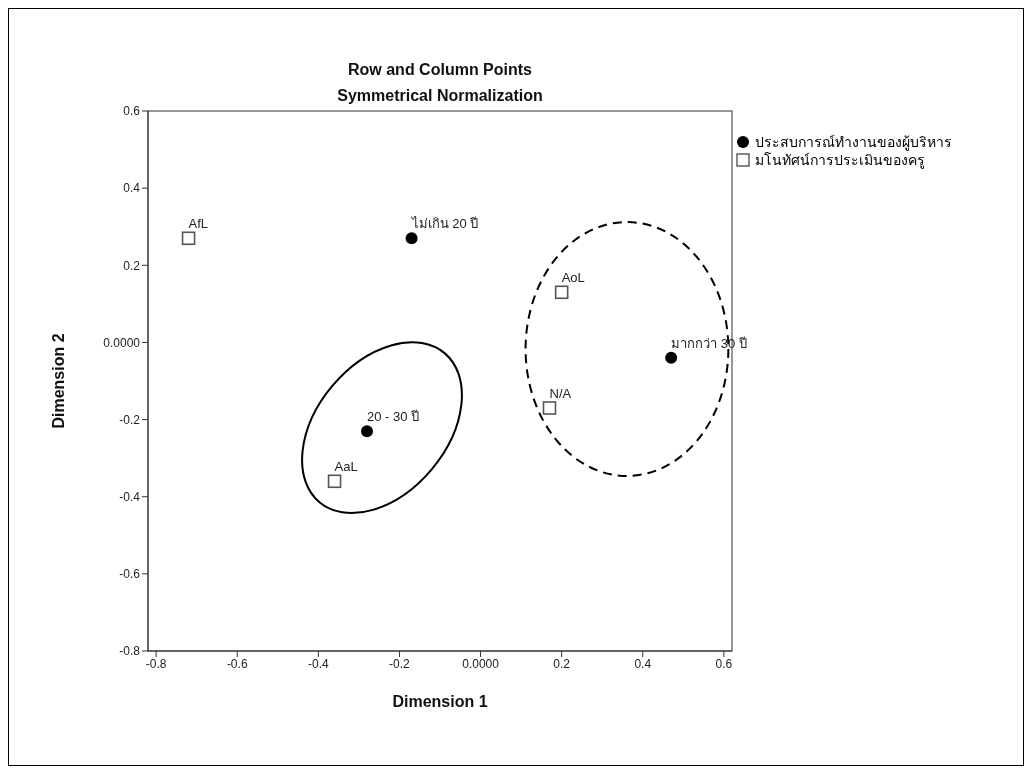 The width and height of the screenshot is (1034, 776). Describe the element at coordinates (132, 111) in the screenshot. I see `y-tick-label: 0.6` at that location.